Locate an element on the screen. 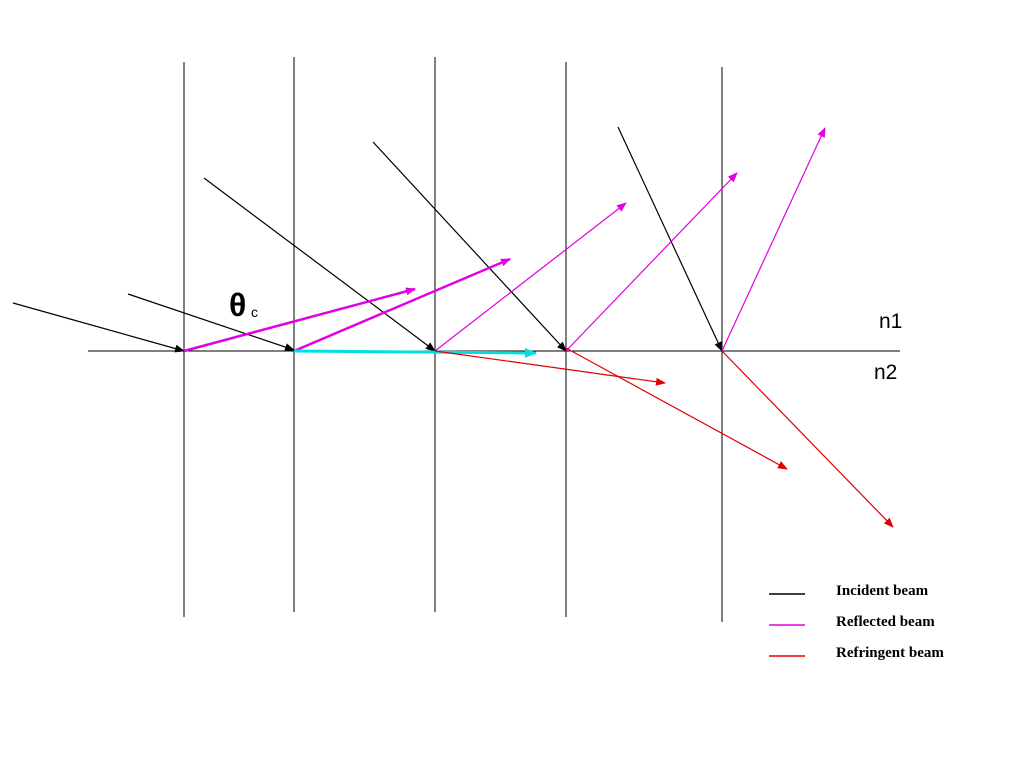 Image resolution: width=1024 pixels, height=768 pixels. refringent-beams is located at coordinates (664, 437).